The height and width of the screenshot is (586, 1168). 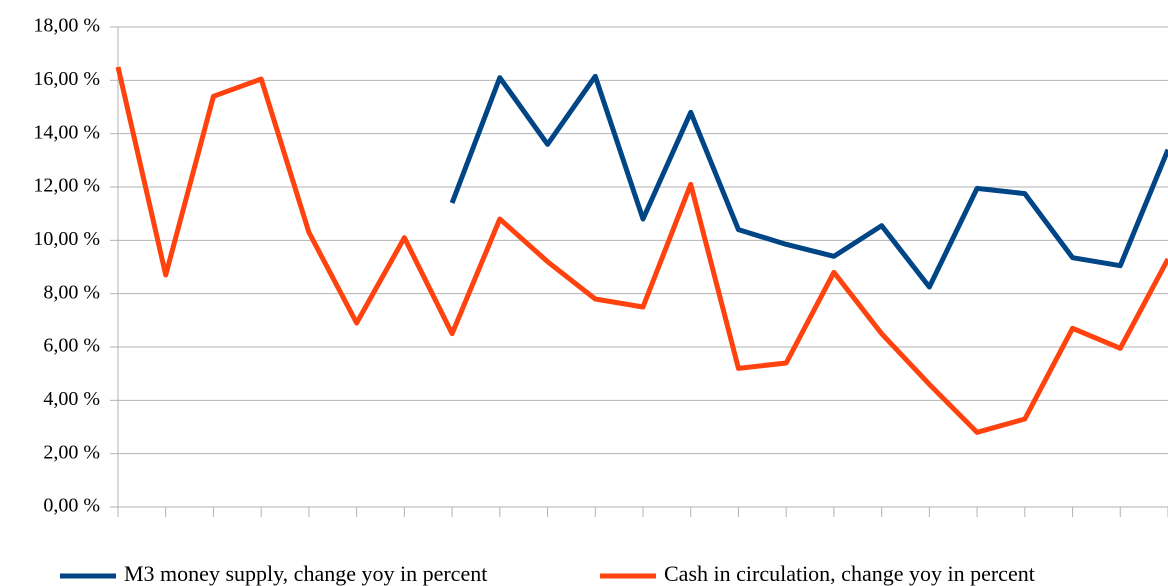 What do you see at coordinates (71, 452) in the screenshot?
I see `y-tick-label: 2,00 %` at bounding box center [71, 452].